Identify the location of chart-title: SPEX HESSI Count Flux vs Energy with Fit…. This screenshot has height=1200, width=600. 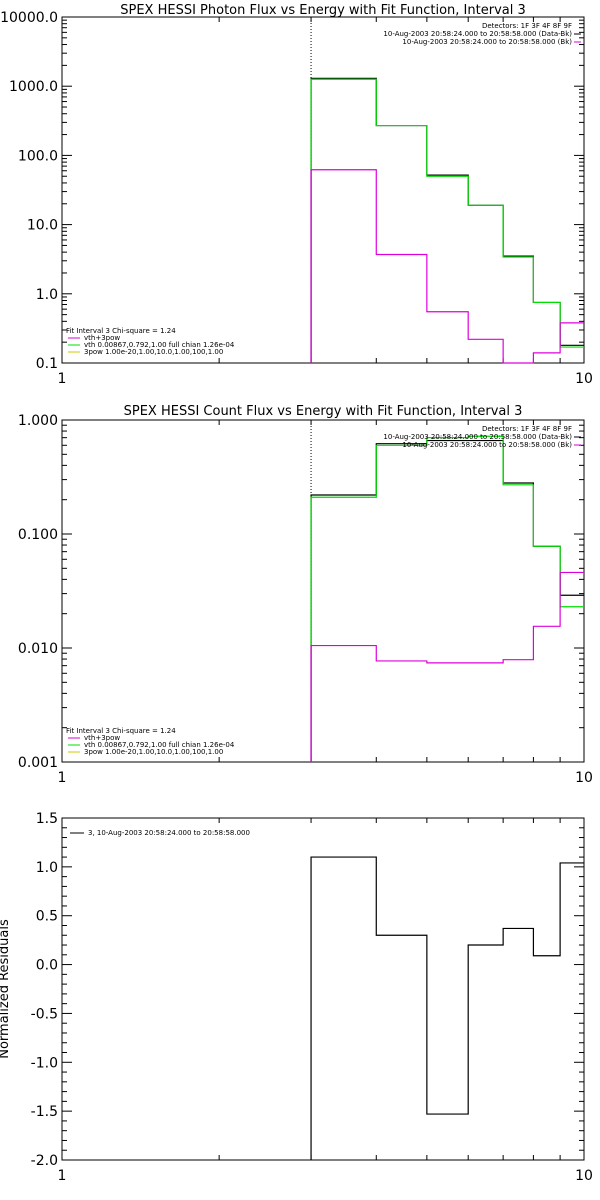
(323, 411).